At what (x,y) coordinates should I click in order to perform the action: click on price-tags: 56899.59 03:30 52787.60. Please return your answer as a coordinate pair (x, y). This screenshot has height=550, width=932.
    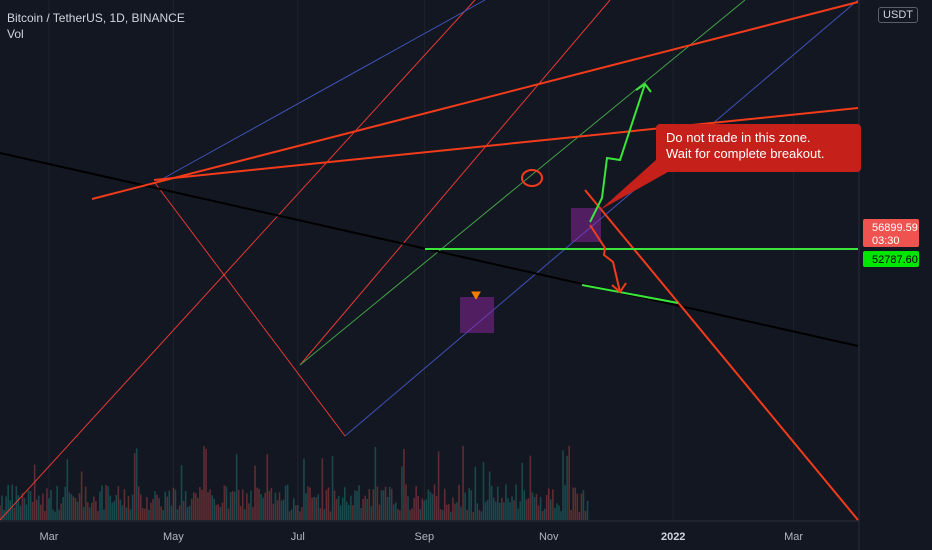
    Looking at the image, I should click on (891, 243).